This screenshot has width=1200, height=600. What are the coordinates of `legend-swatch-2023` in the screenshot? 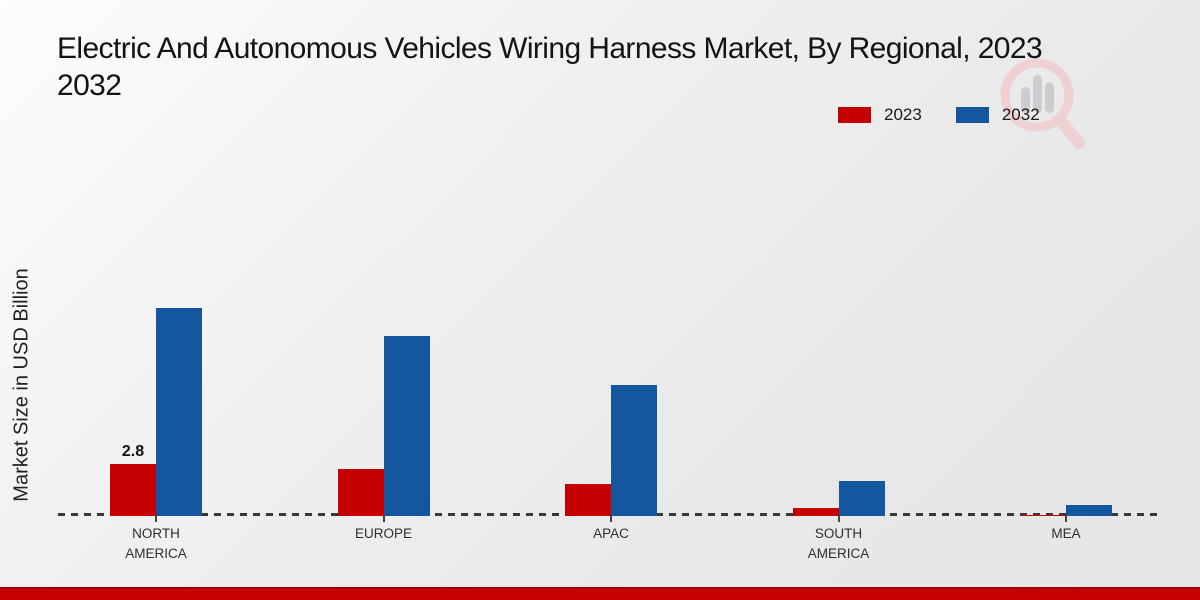 It's located at (854, 115).